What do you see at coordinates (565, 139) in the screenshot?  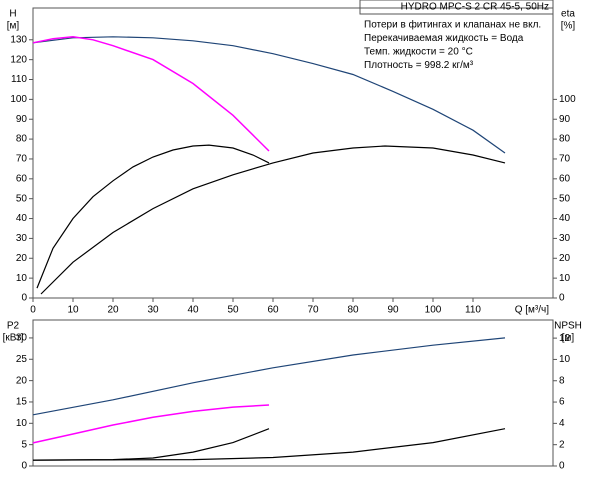 I see `y2-tick-label: 80` at bounding box center [565, 139].